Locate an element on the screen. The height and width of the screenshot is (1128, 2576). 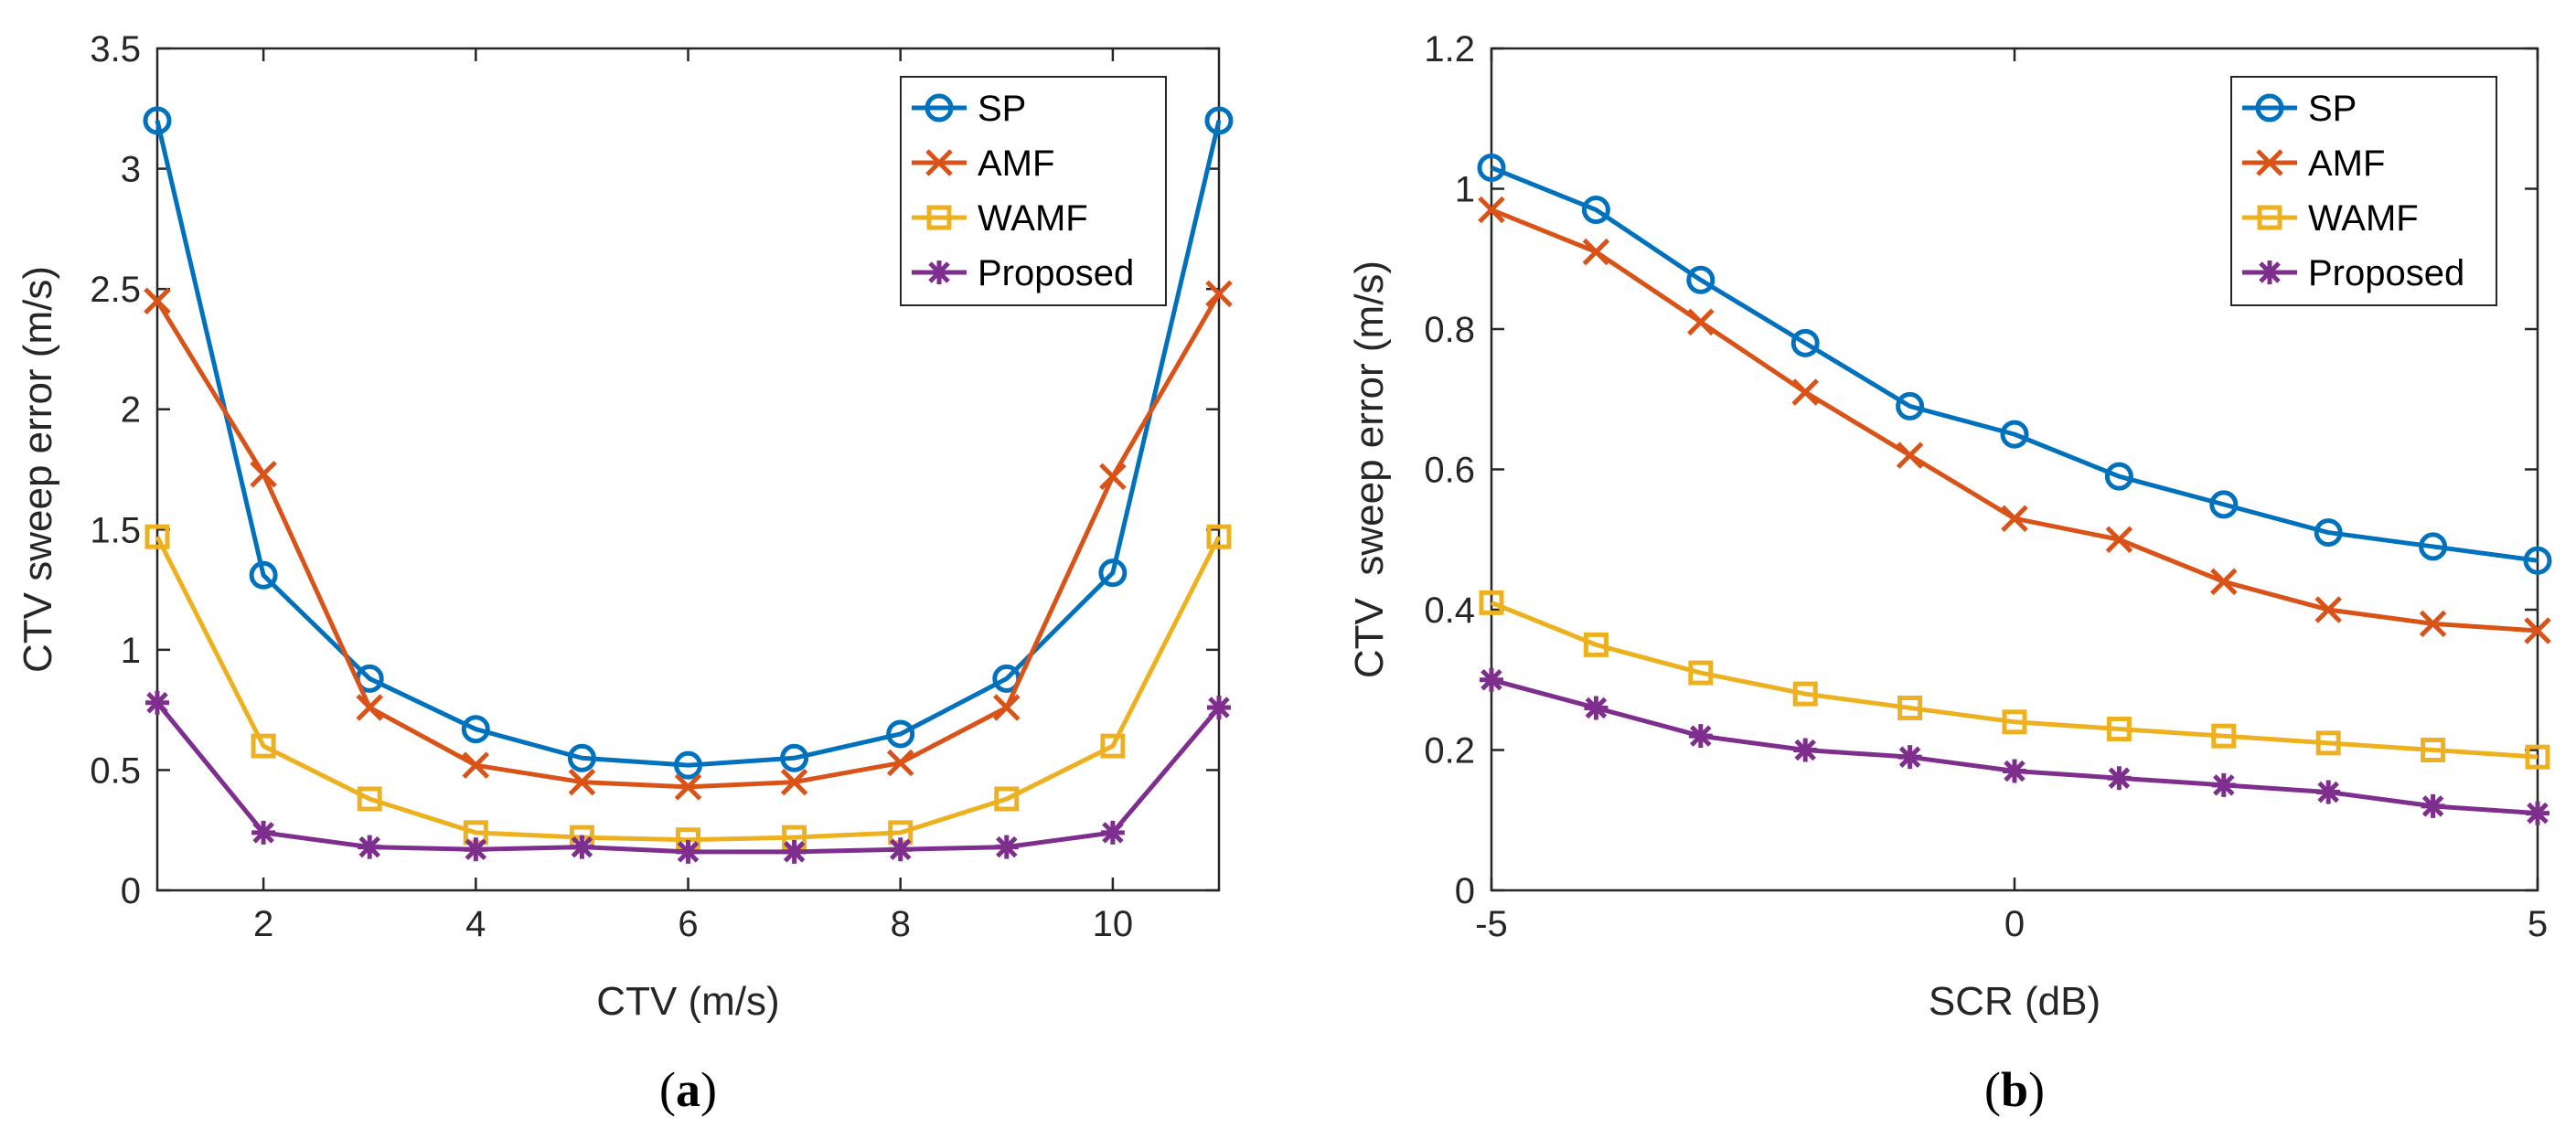
y-tick-label: 0.2 is located at coordinates (1449, 751).